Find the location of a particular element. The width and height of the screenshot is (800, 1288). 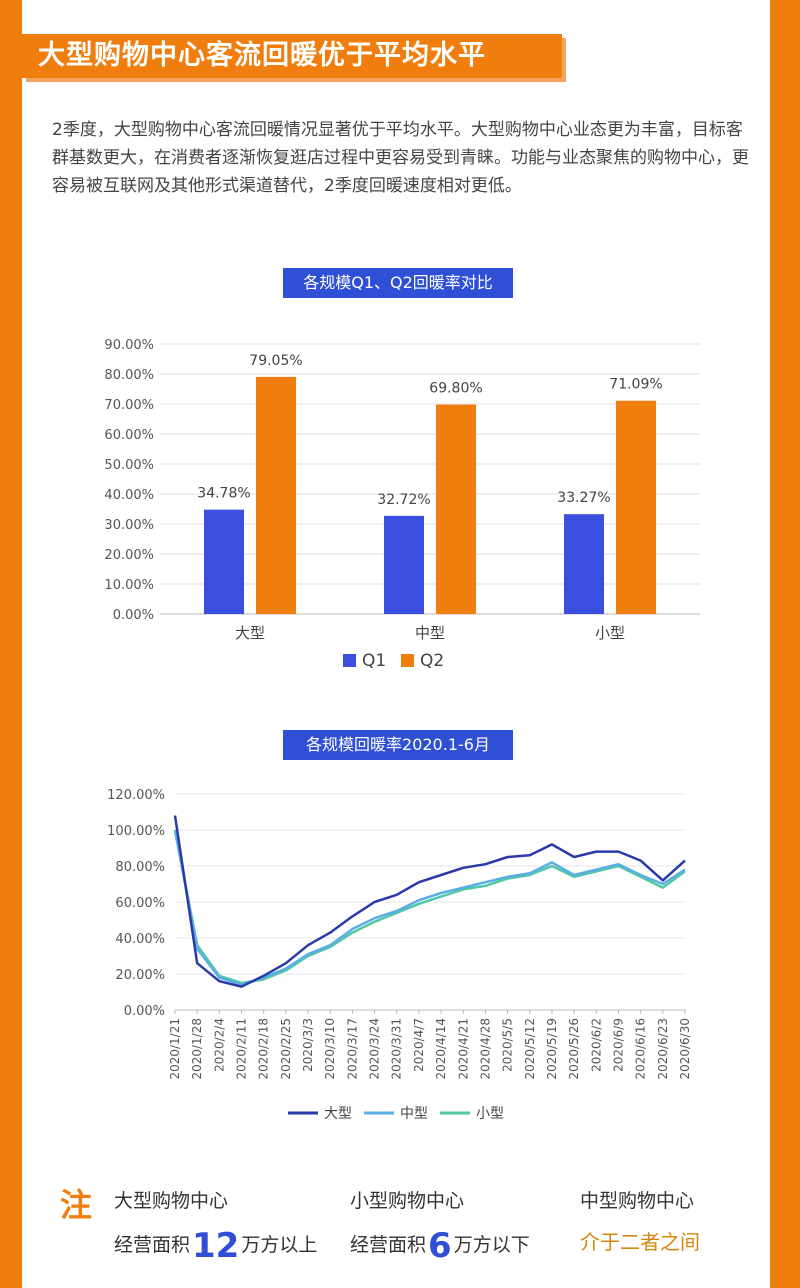

line-series-small is located at coordinates (429, 907).